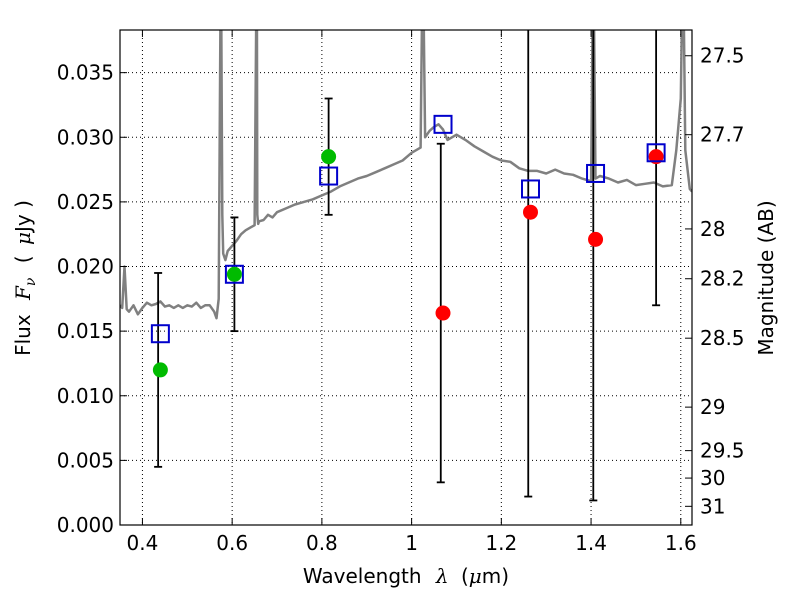  Describe the element at coordinates (85, 396) in the screenshot. I see `y-tick-label: 0.010` at that location.